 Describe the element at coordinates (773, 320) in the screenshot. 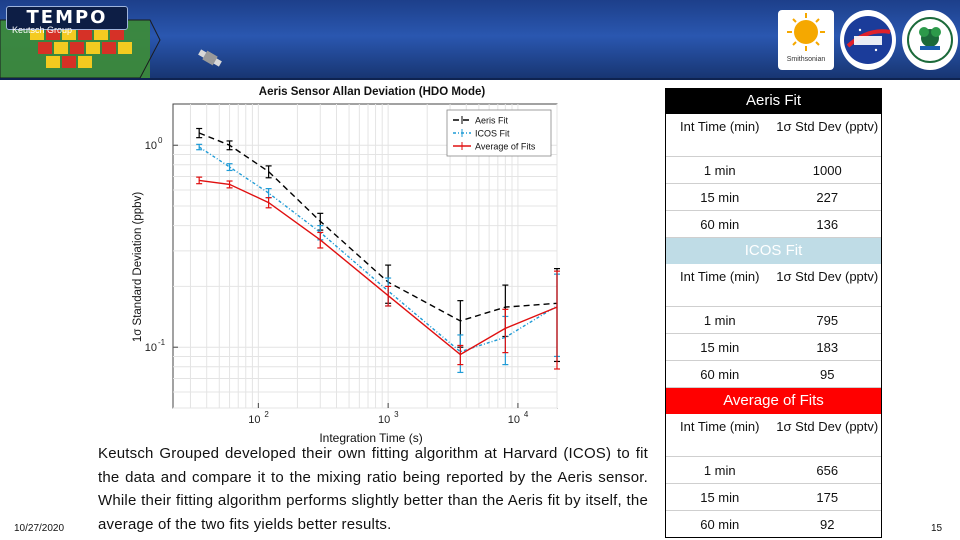

I see `table-row: 1 min 795` at that location.